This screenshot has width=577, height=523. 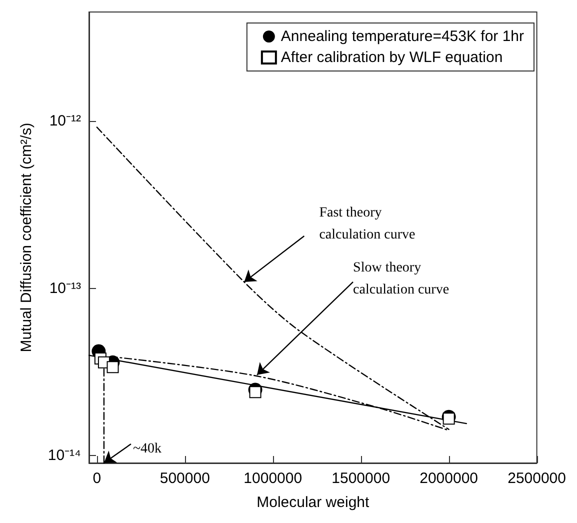 What do you see at coordinates (449, 478) in the screenshot?
I see `x-tick-label: 2000000` at bounding box center [449, 478].